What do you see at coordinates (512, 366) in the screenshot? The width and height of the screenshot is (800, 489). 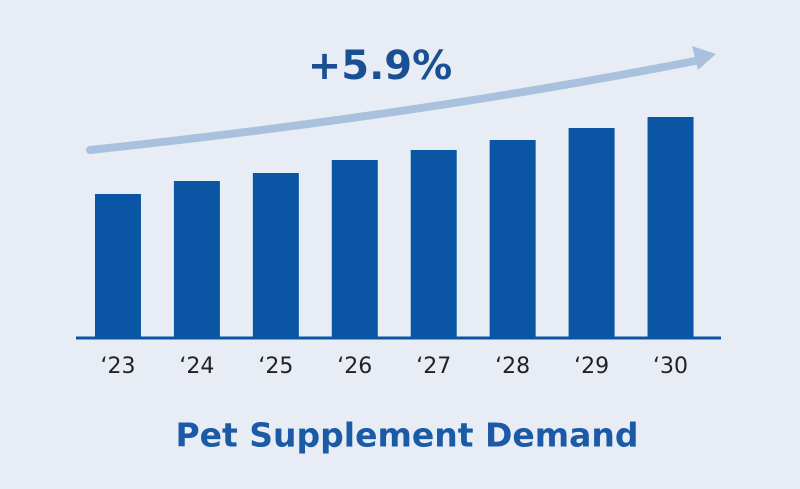 I see `x-tick-label: ‘28` at bounding box center [512, 366].